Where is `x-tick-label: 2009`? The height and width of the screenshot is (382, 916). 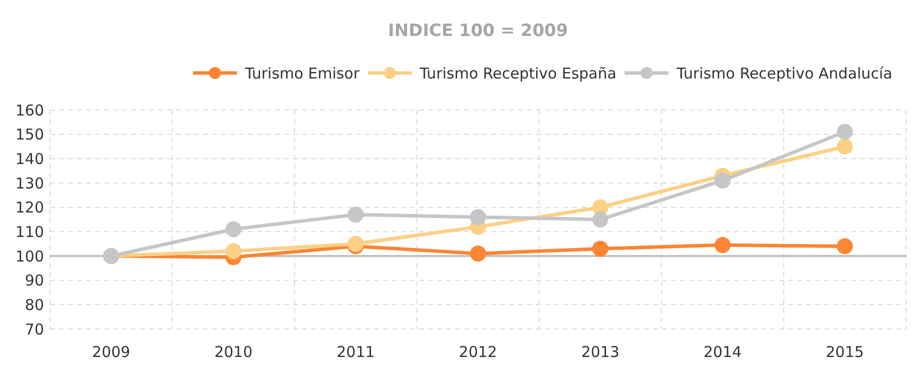
x-tick-label: 2009 is located at coordinates (111, 352).